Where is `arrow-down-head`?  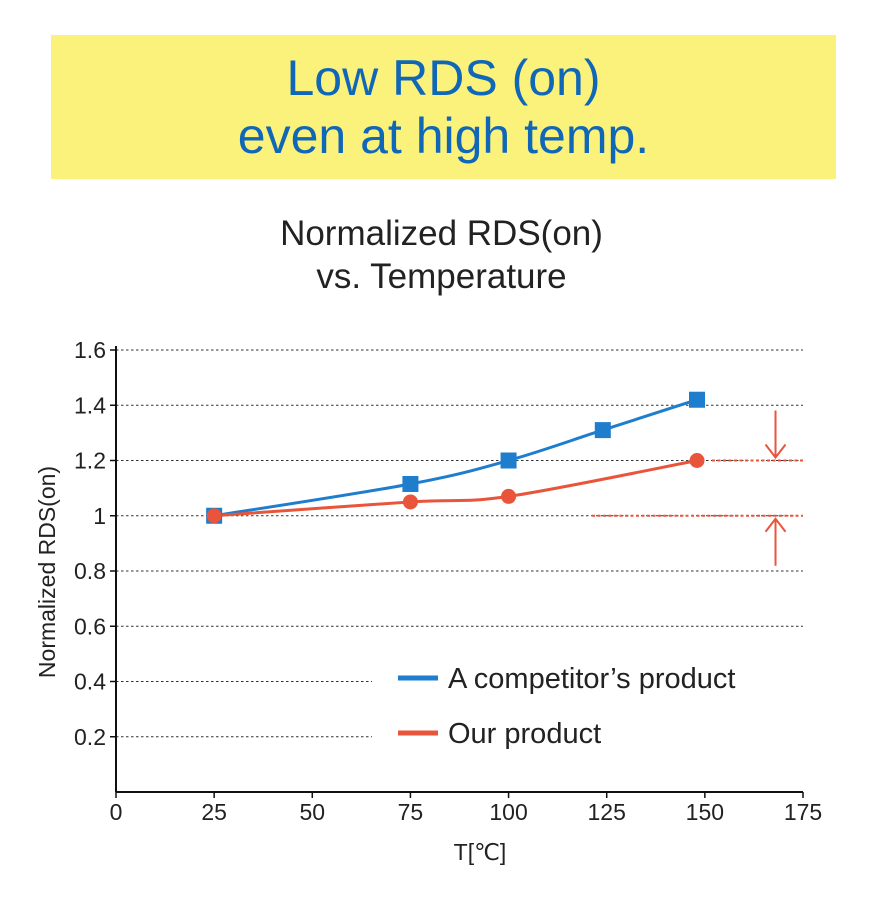 arrow-down-head is located at coordinates (775, 451).